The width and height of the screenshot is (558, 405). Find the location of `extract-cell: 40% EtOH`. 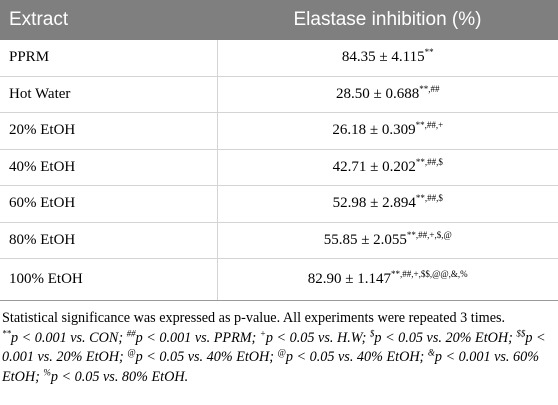

extract-cell: 40% EtOH is located at coordinates (109, 167).